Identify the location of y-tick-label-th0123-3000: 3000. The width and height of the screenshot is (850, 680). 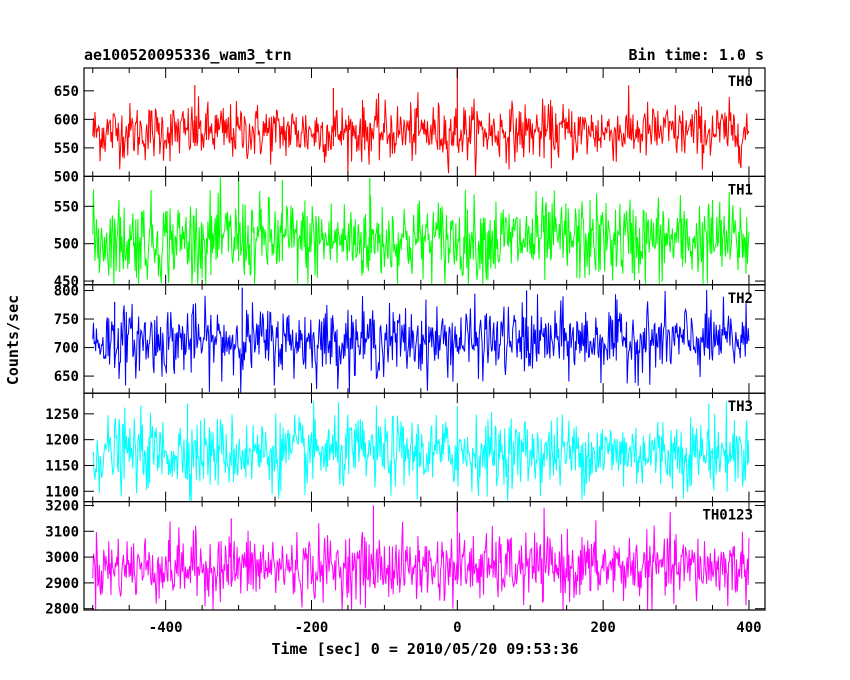
(62, 558).